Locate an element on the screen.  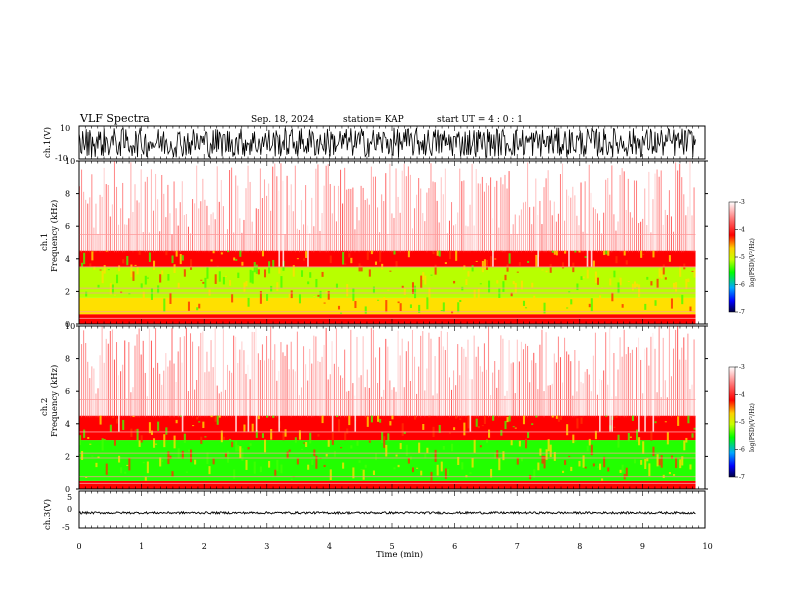
spectrogram-empty-tail is located at coordinates (700, 407).